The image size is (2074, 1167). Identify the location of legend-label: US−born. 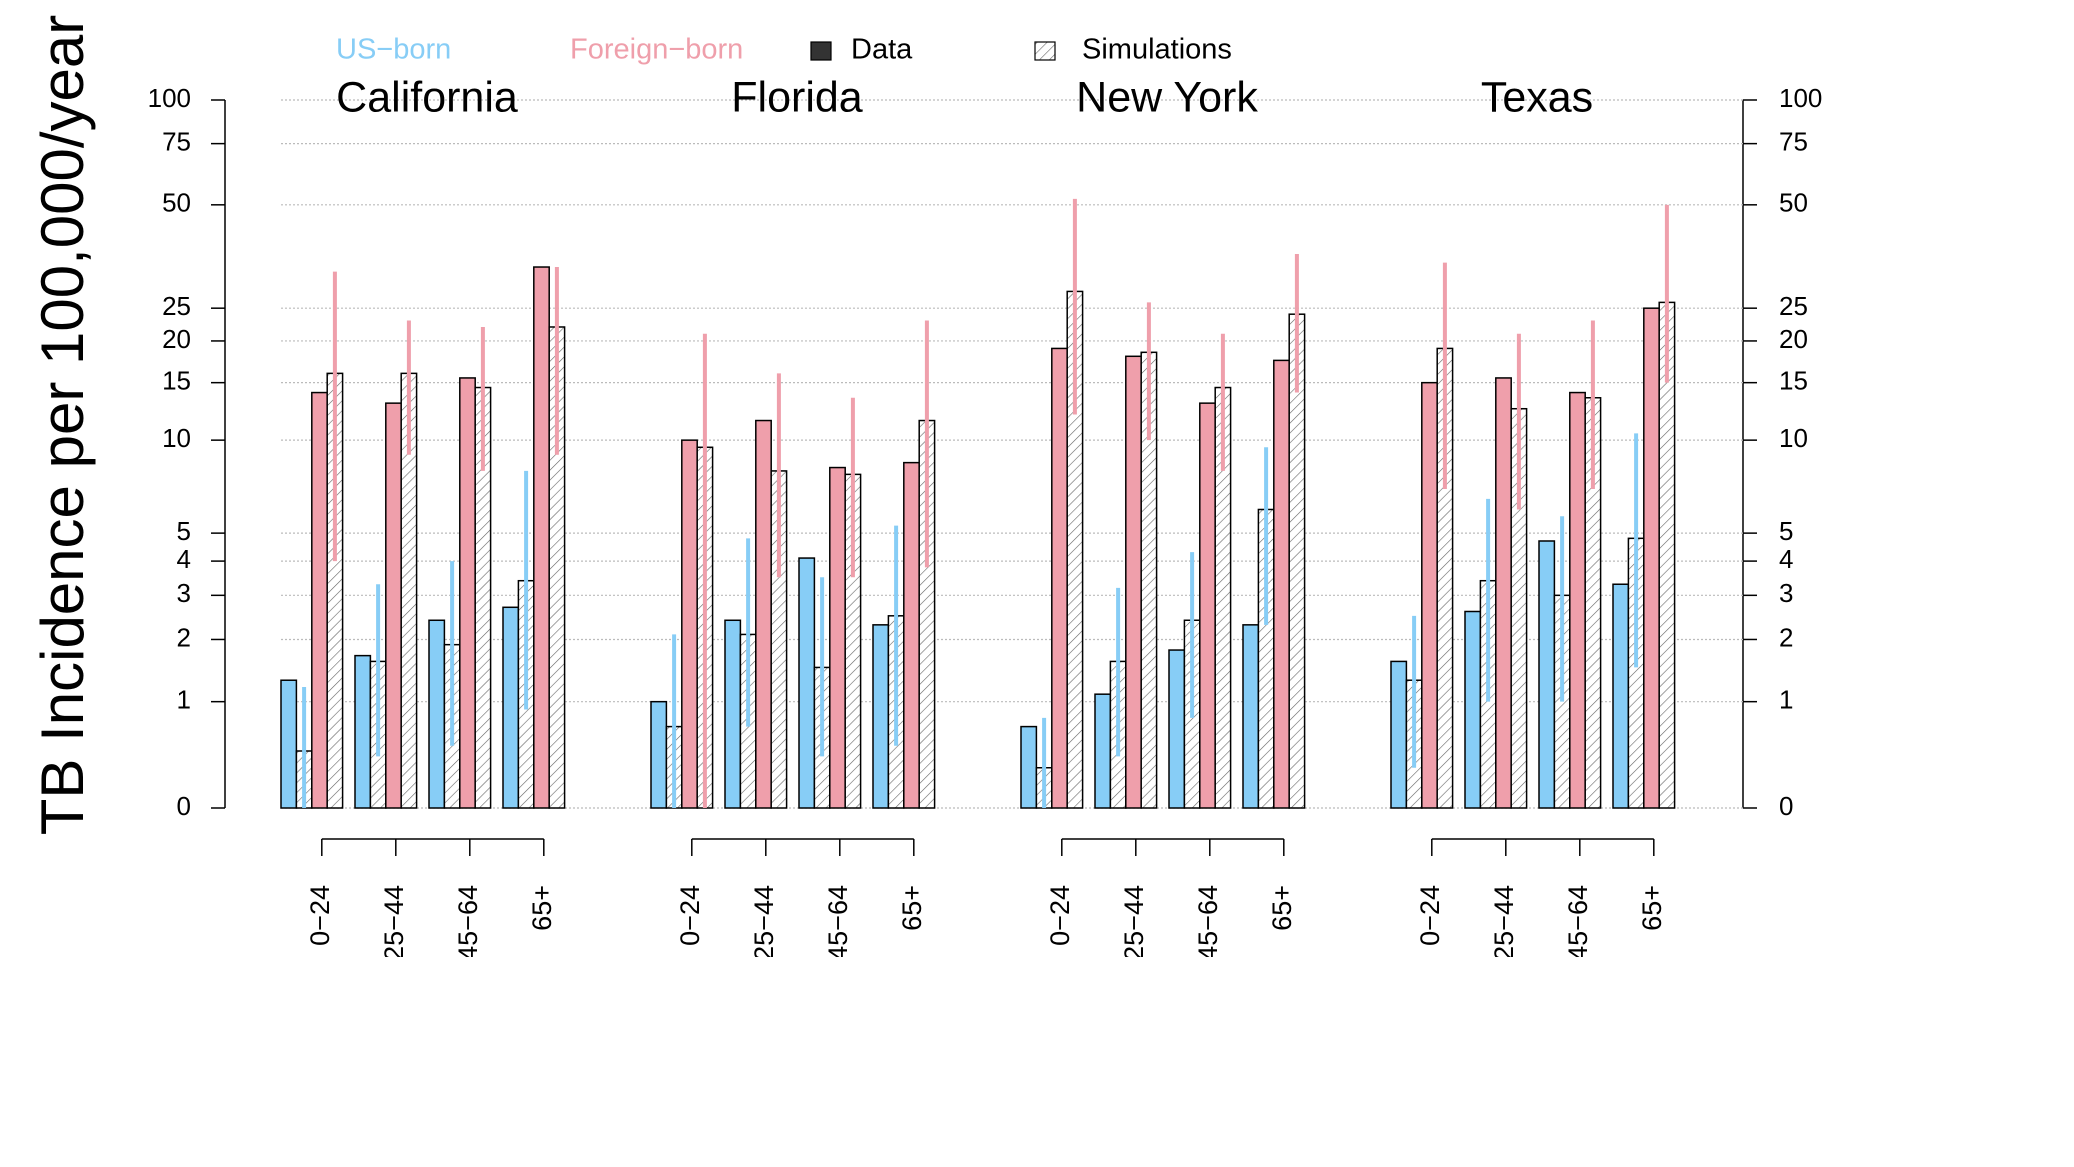
(393, 50).